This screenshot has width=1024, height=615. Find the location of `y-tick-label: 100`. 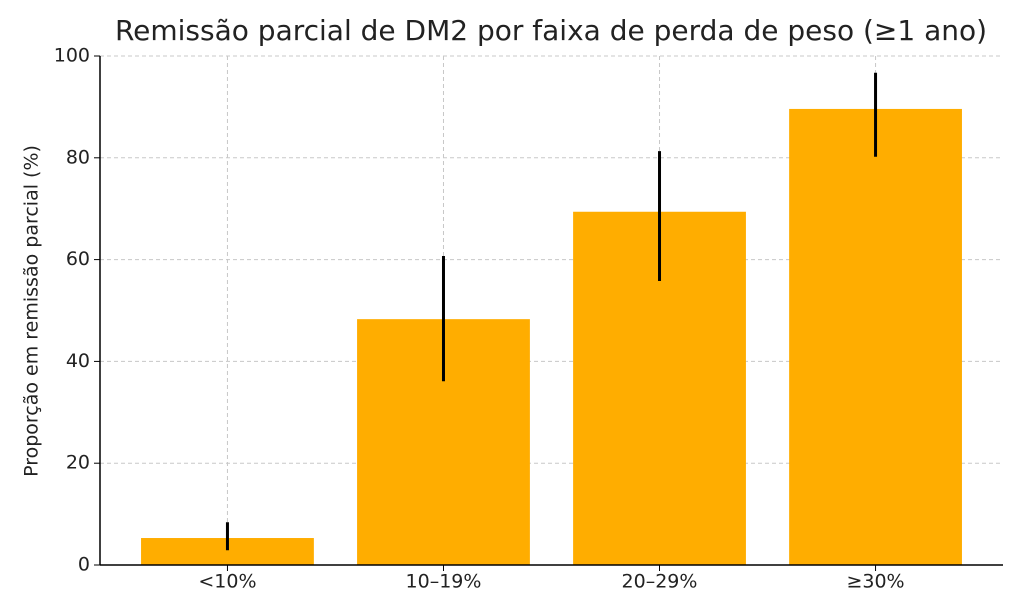

y-tick-label: 100 is located at coordinates (72, 56).